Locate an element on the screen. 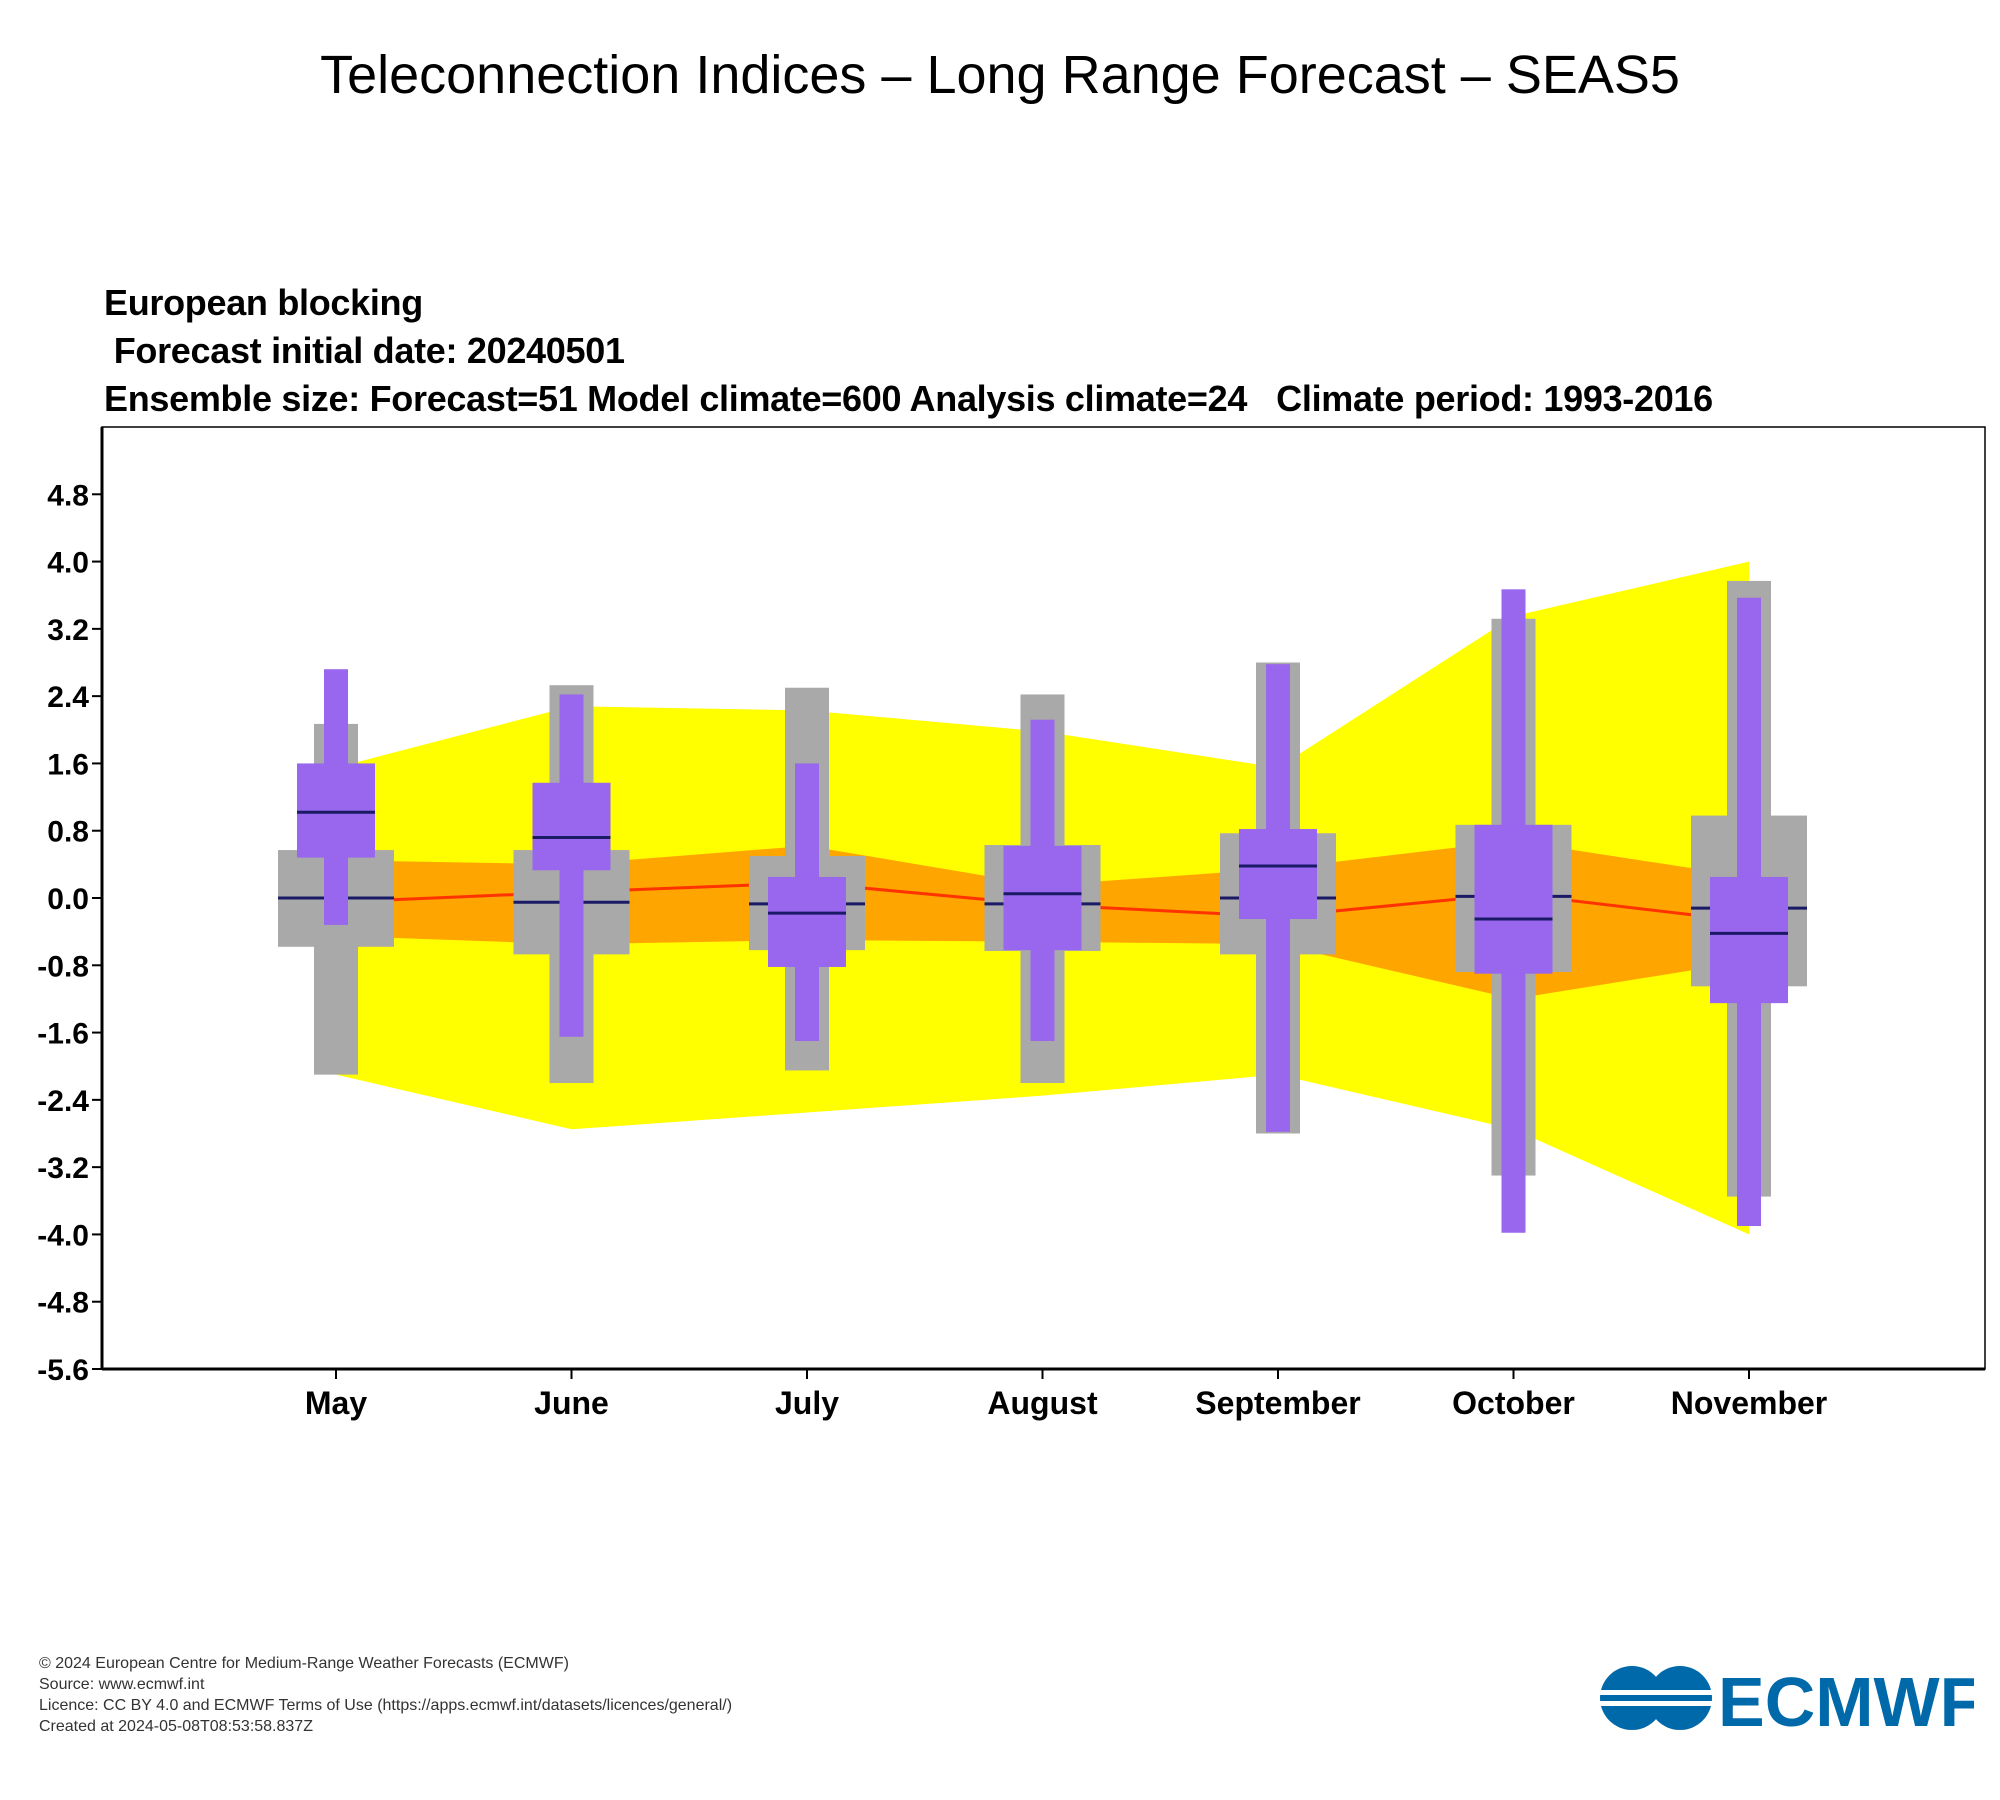 The height and width of the screenshot is (1800, 2000). y-tick-label: 1.6 is located at coordinates (68, 764).